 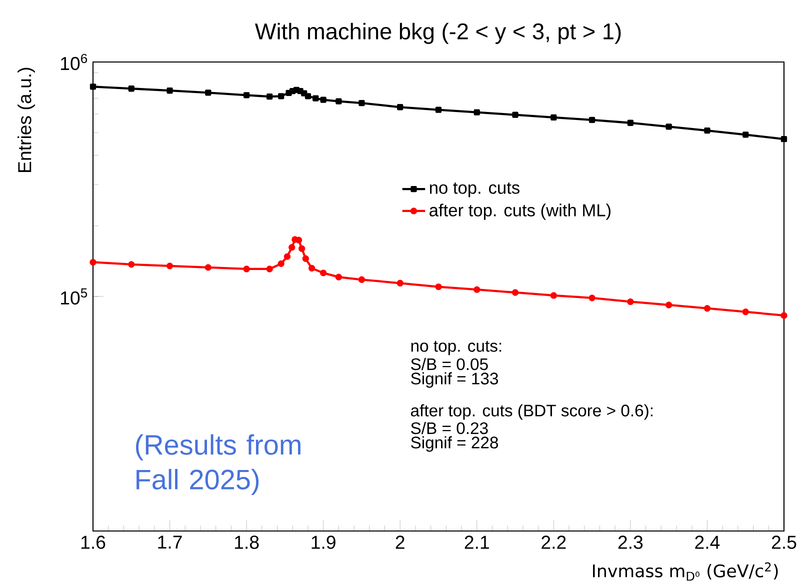 I want to click on annotation: (Results from Fall 2025), so click(x=218, y=465).